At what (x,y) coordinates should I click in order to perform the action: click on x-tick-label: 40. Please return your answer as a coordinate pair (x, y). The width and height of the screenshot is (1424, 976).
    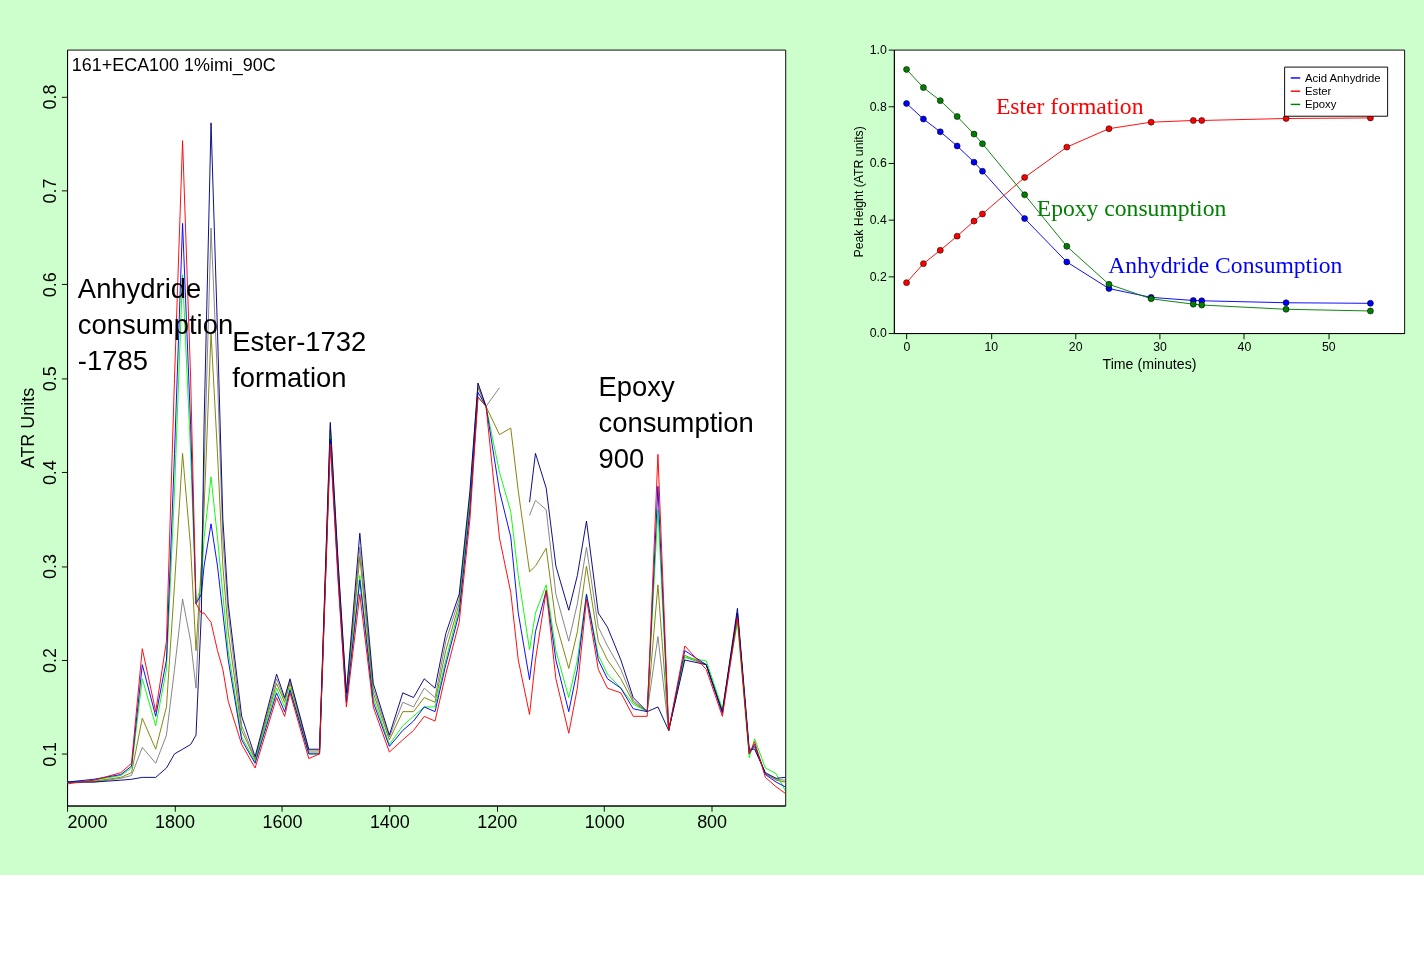
    Looking at the image, I should click on (1244, 346).